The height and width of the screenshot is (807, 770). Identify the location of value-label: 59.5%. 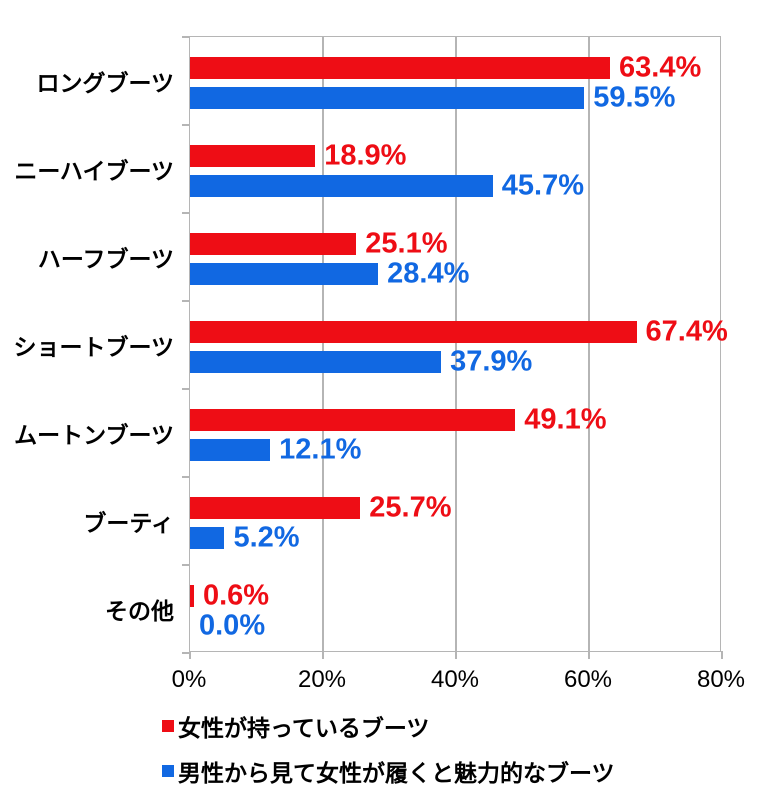
(634, 97).